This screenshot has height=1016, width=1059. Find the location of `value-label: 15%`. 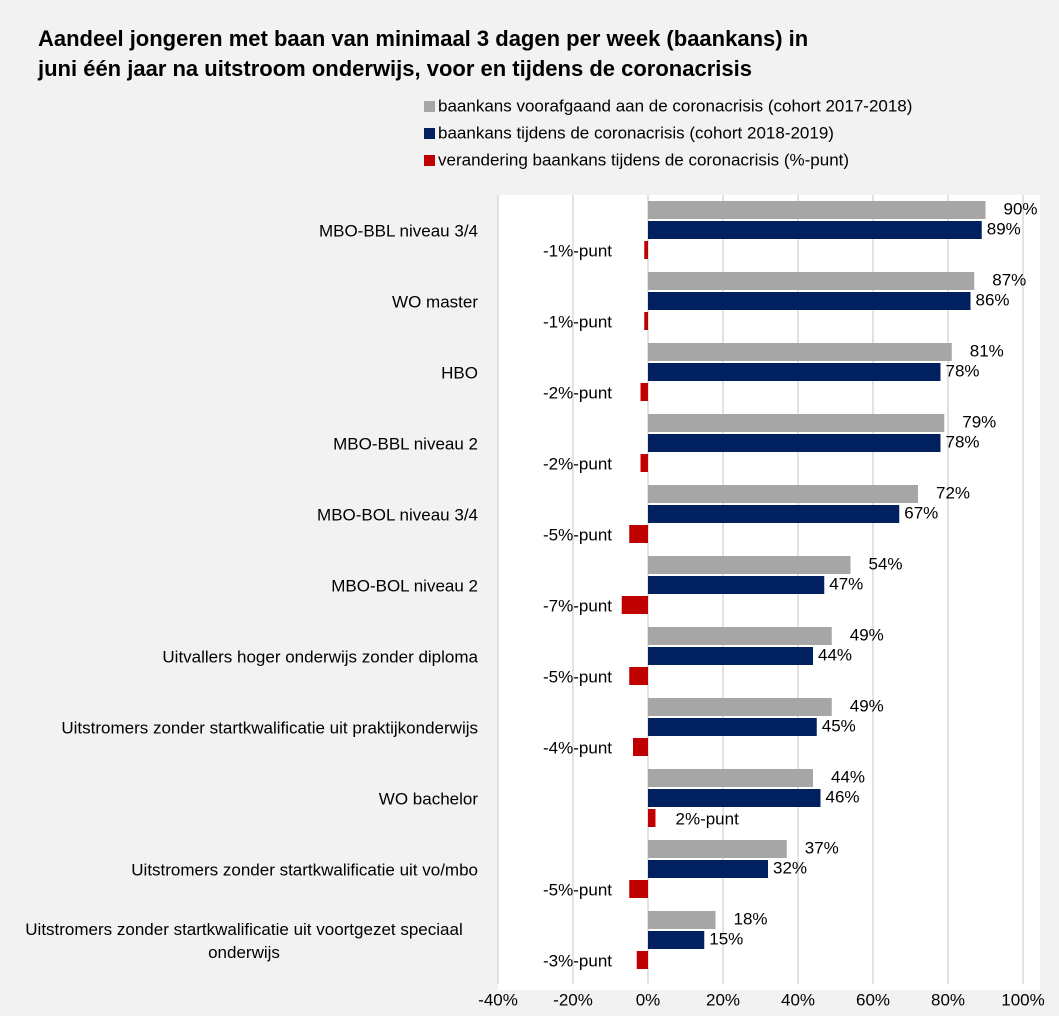

value-label: 15% is located at coordinates (726, 938).